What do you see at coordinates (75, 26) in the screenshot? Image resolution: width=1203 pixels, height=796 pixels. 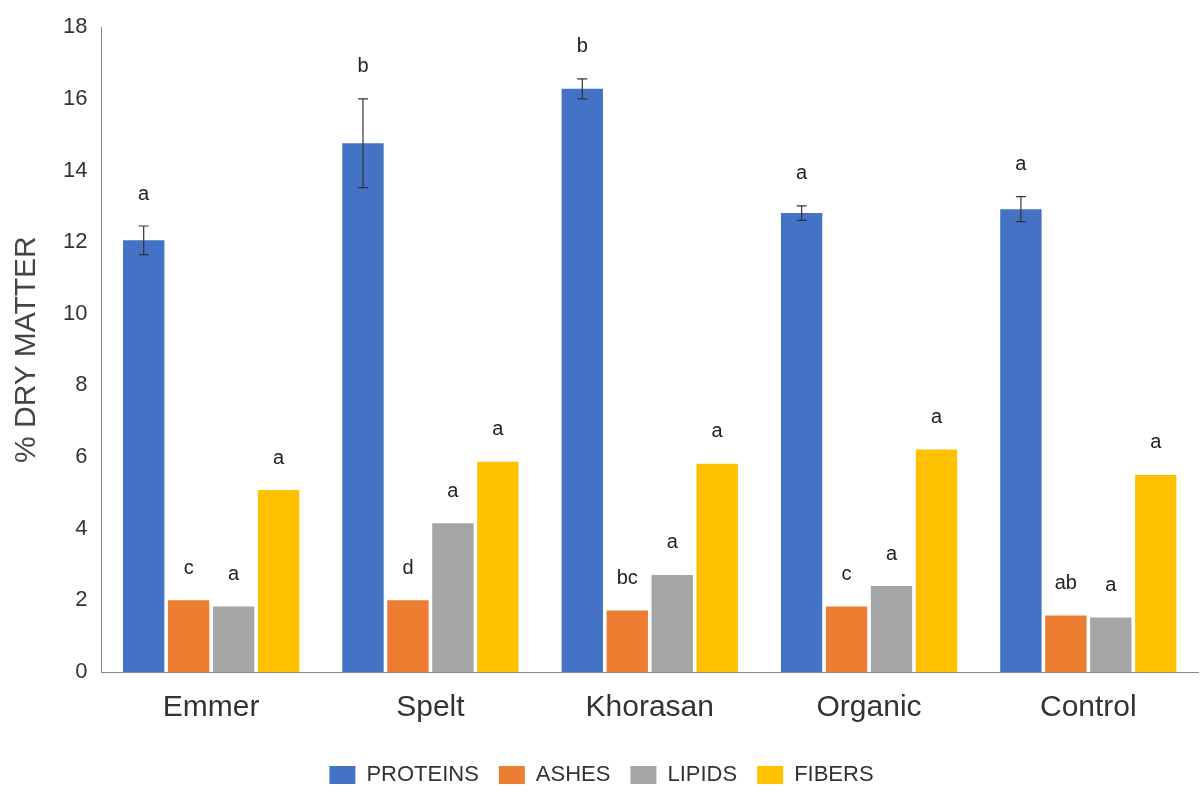 I see `y-tick-label: 18` at bounding box center [75, 26].